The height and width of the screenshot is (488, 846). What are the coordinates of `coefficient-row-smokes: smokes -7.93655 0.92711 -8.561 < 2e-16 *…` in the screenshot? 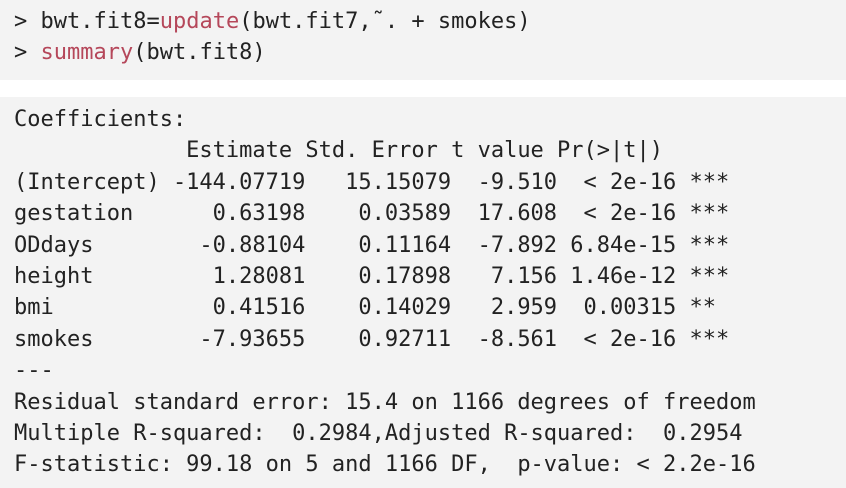 It's located at (372, 339).